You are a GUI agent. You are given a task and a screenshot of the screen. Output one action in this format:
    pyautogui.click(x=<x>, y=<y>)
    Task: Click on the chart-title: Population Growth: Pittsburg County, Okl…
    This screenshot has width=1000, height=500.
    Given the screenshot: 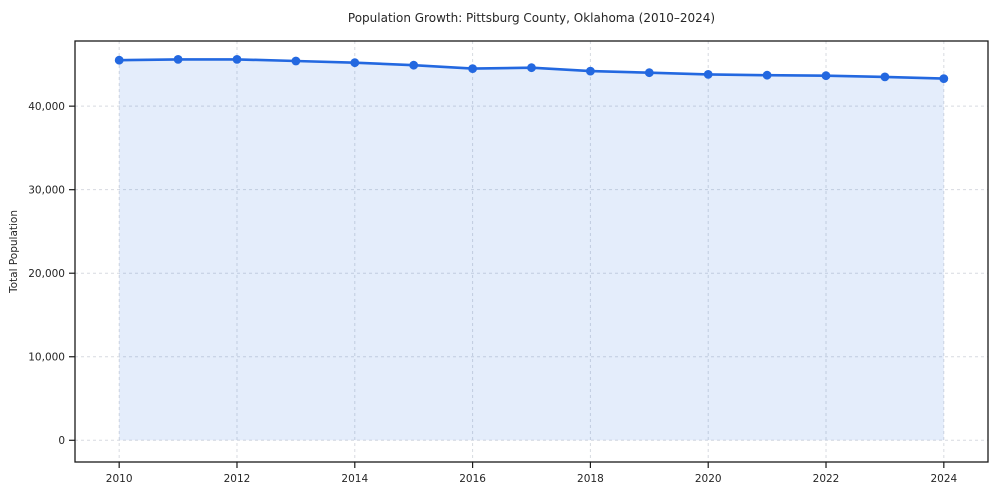 What is the action you would take?
    pyautogui.click(x=531, y=18)
    